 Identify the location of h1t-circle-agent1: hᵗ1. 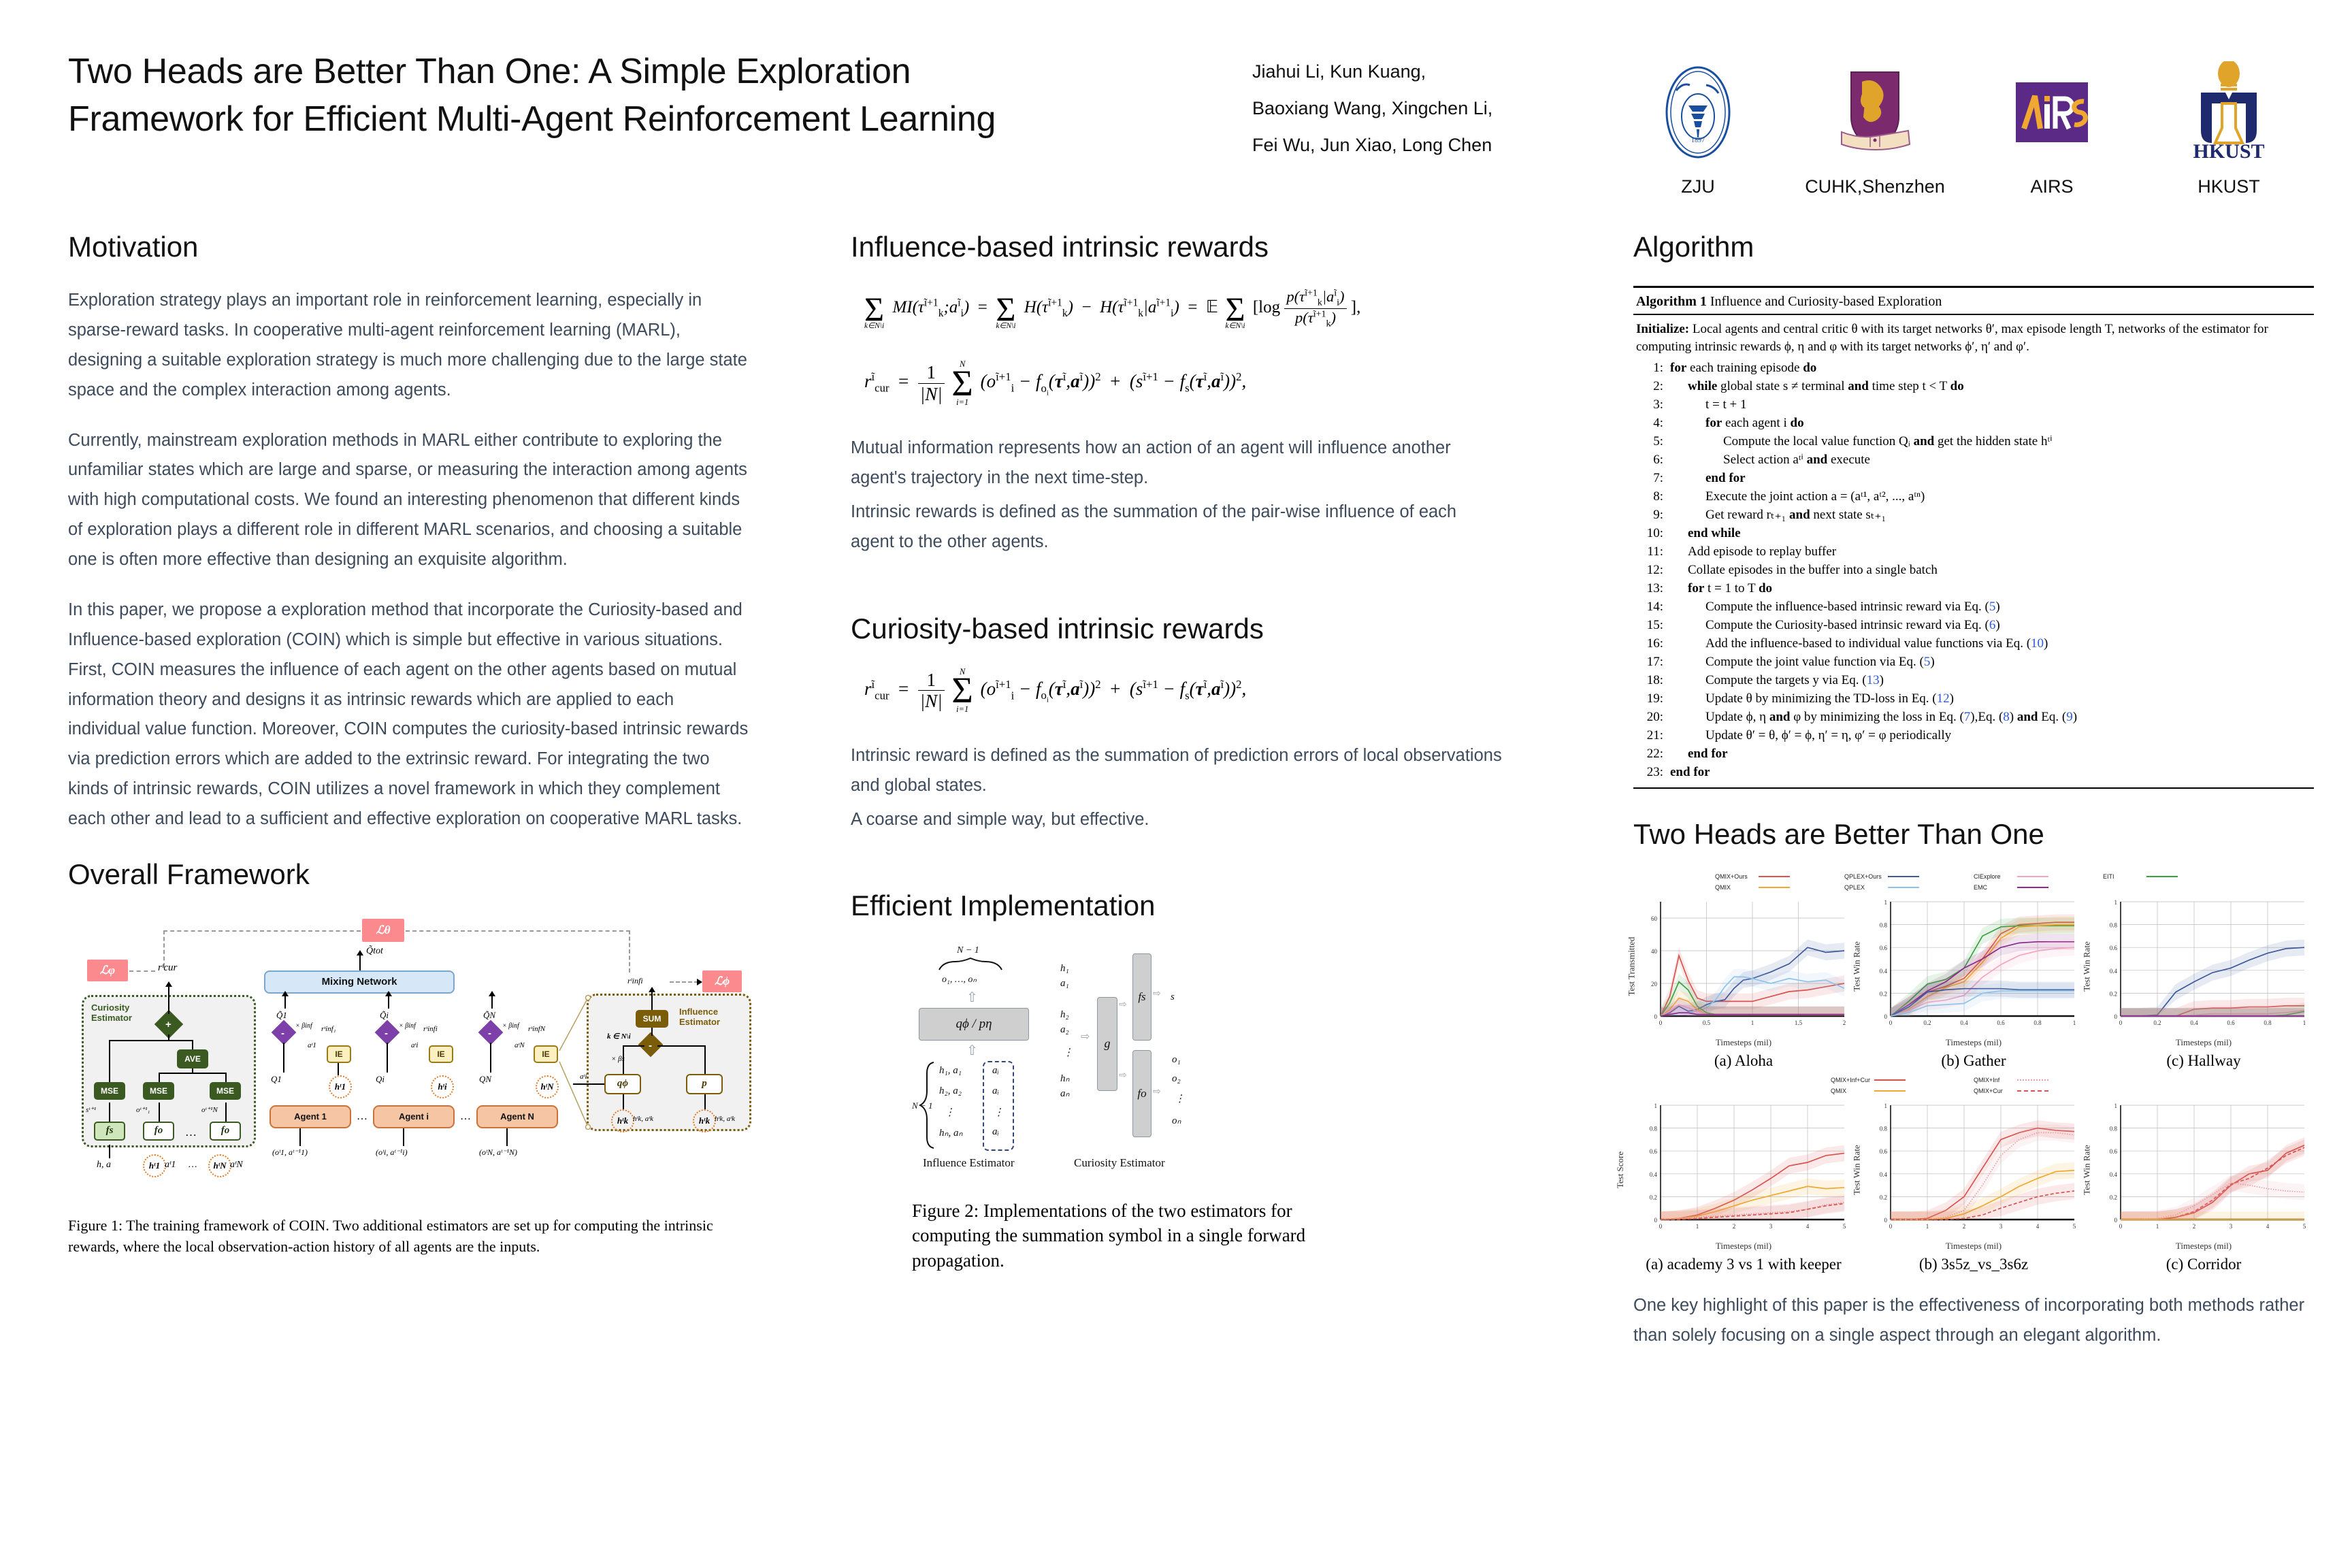
(341, 1087).